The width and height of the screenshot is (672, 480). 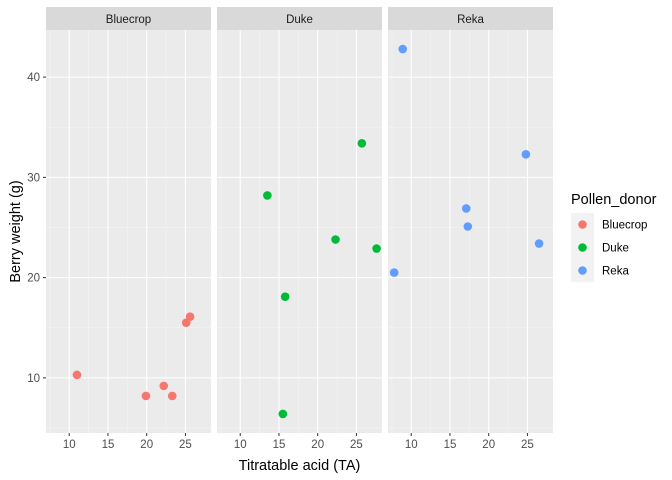 I want to click on y-axis: 10 20 30 40, so click(x=36, y=228).